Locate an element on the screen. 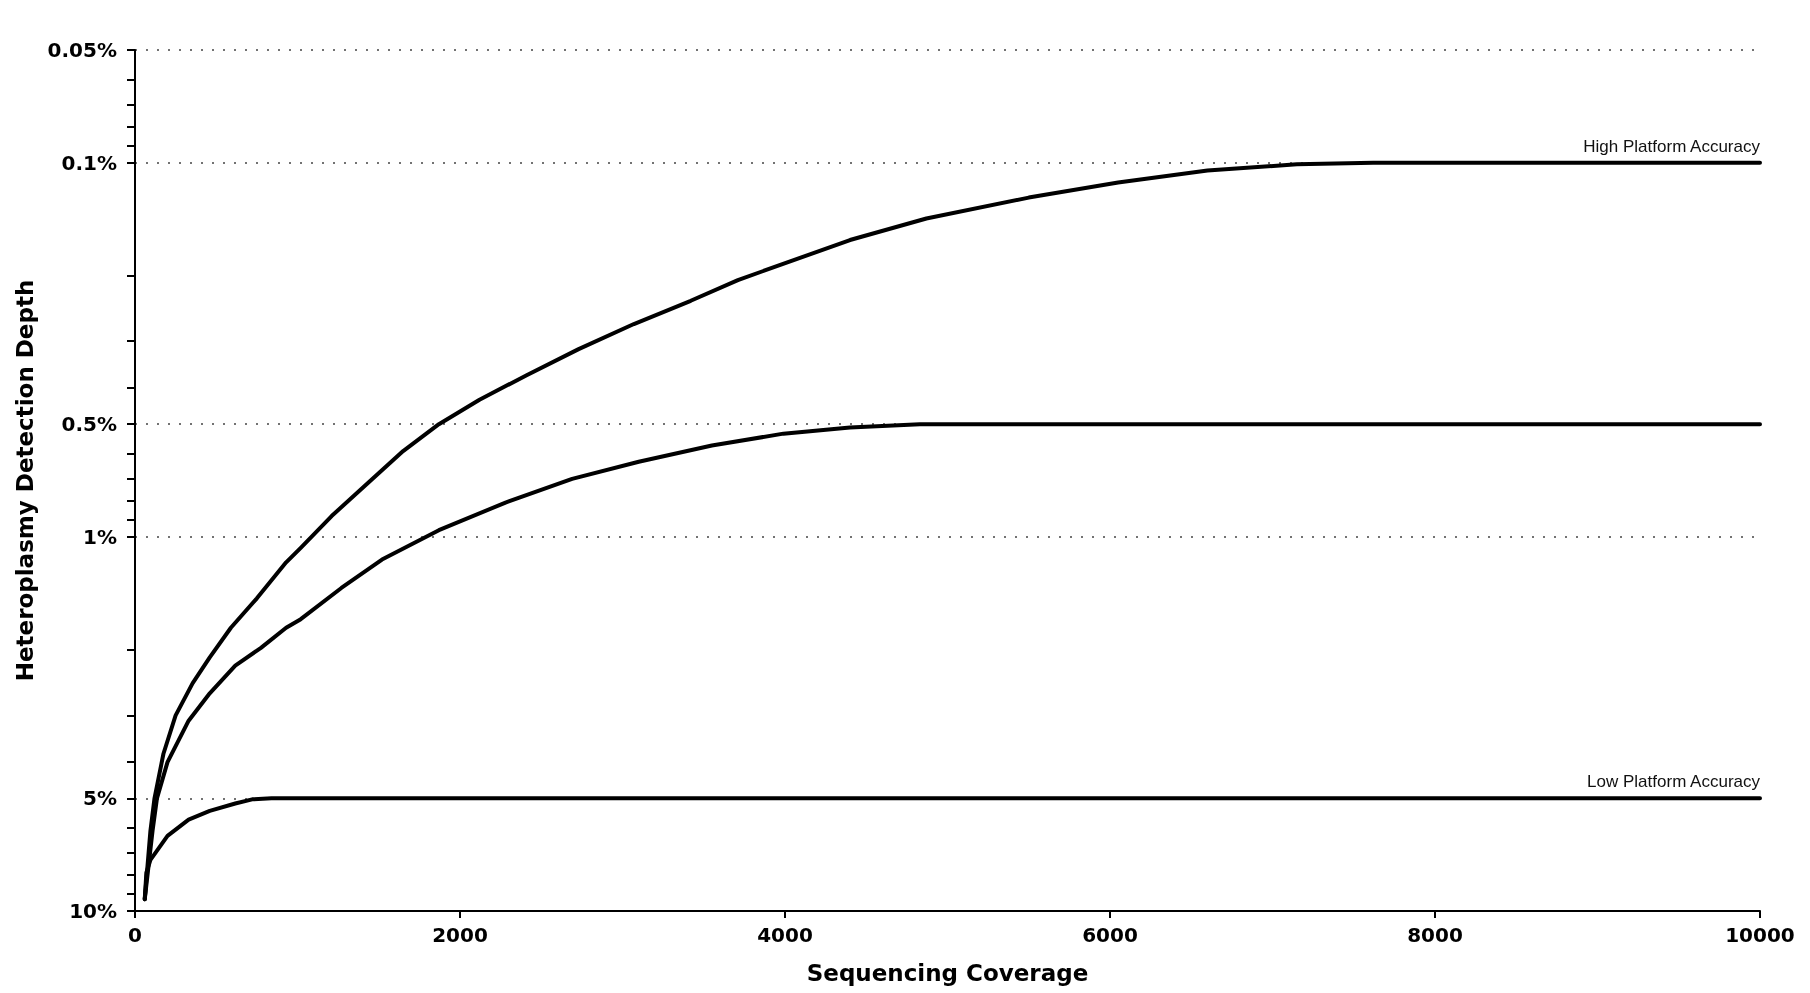  y-tick-label: 10% is located at coordinates (93, 911).